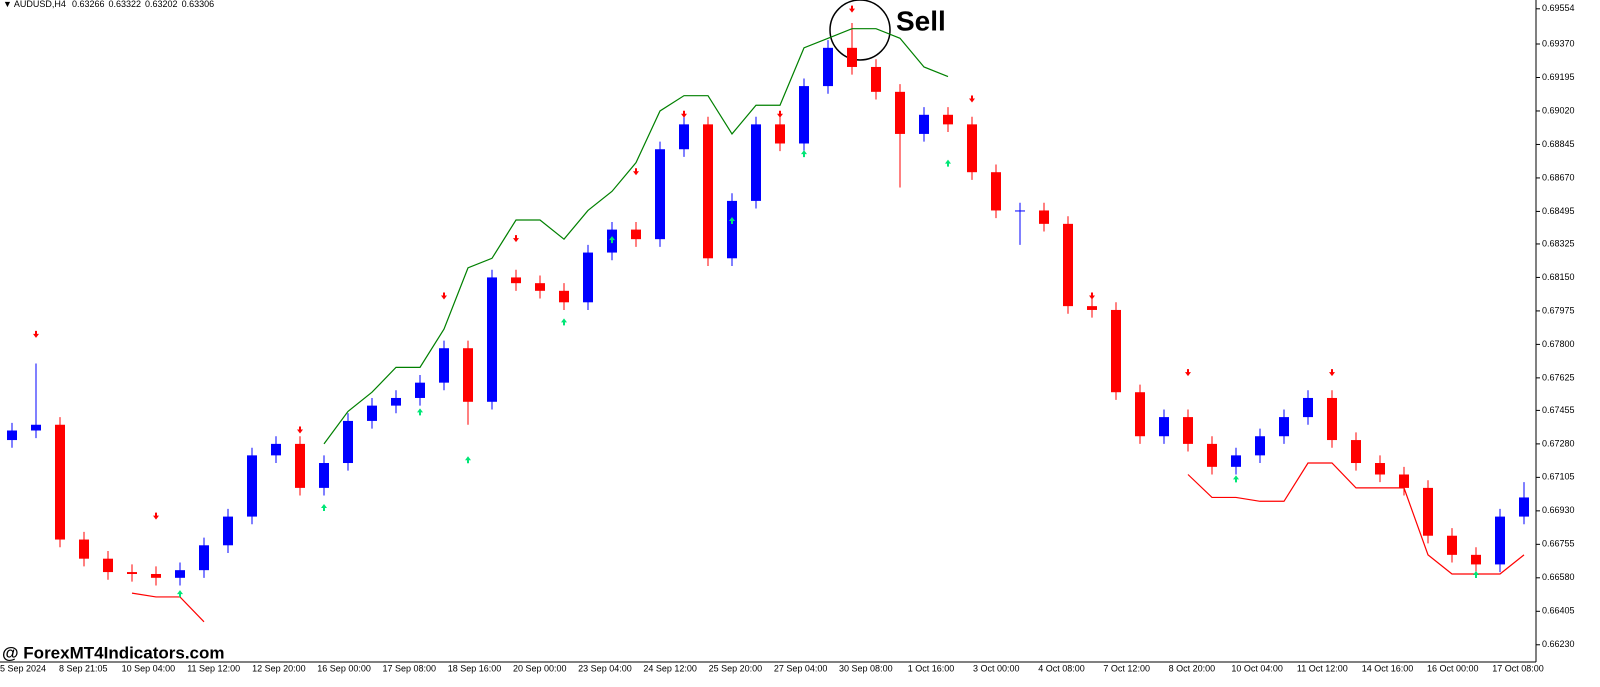 The width and height of the screenshot is (1600, 687). What do you see at coordinates (1453, 668) in the screenshot?
I see `x-tick-label: 16 Oct 00:00` at bounding box center [1453, 668].